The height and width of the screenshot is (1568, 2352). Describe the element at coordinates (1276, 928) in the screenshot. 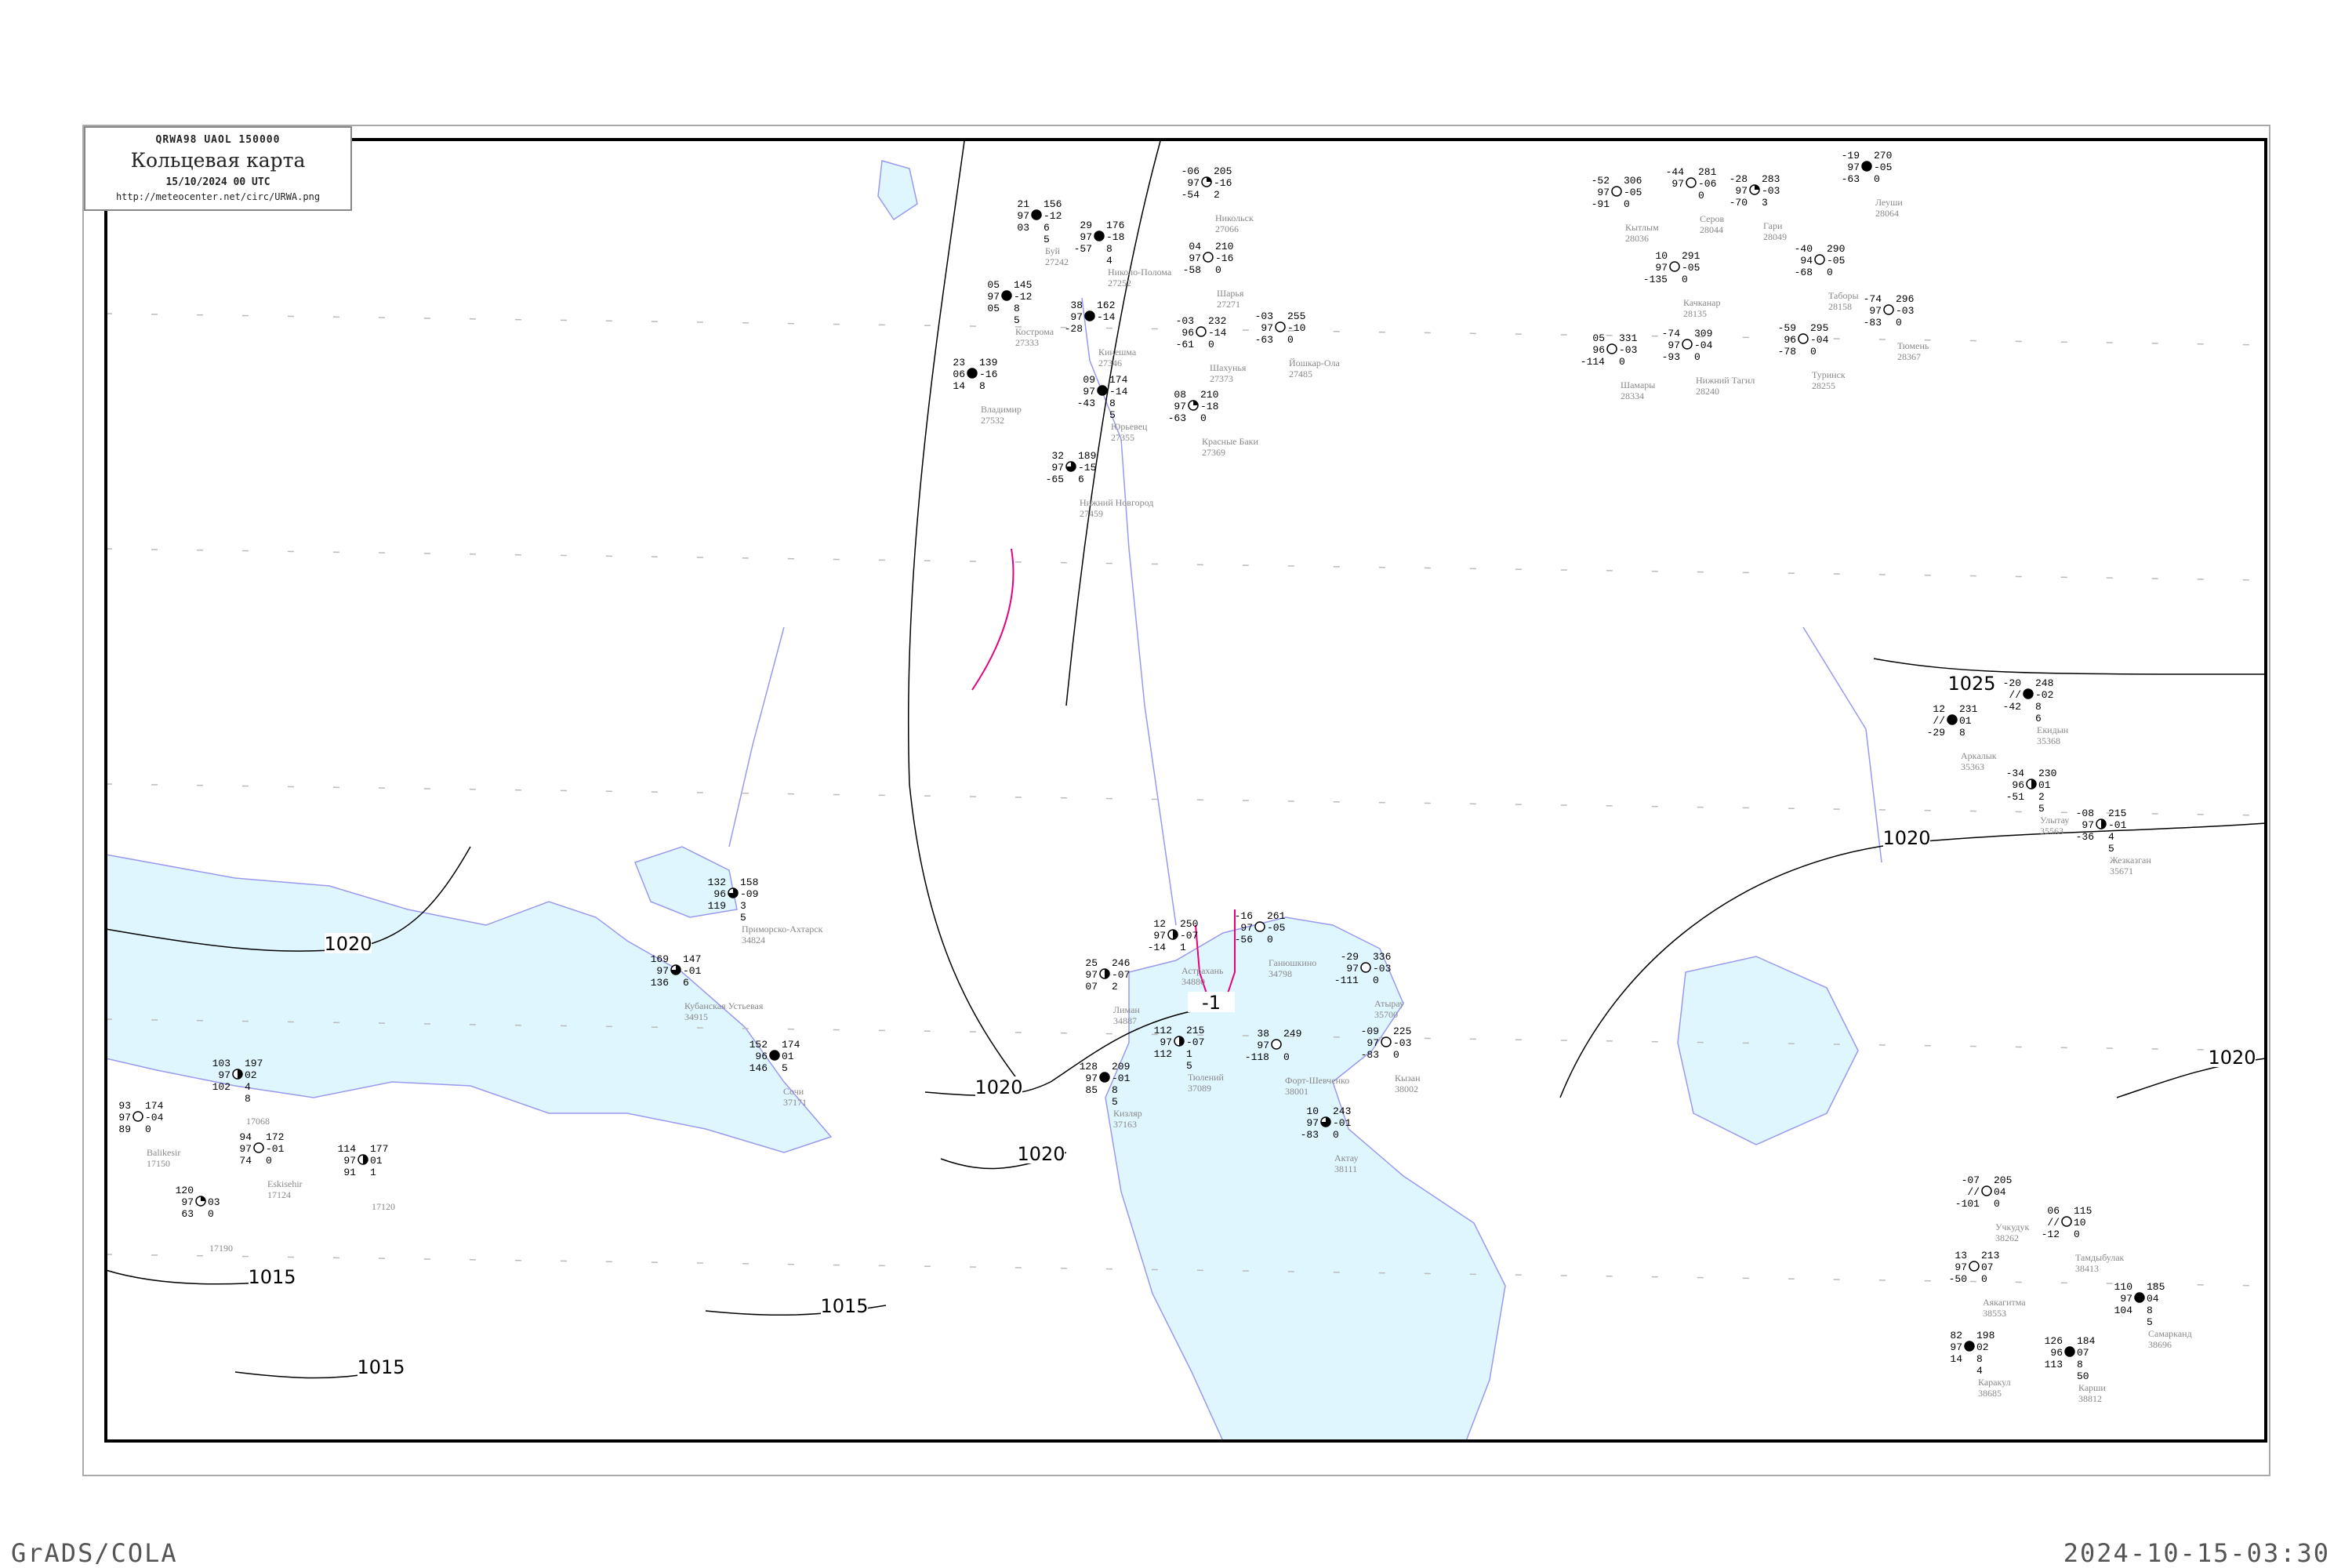

I see `station-tendency: -05` at that location.